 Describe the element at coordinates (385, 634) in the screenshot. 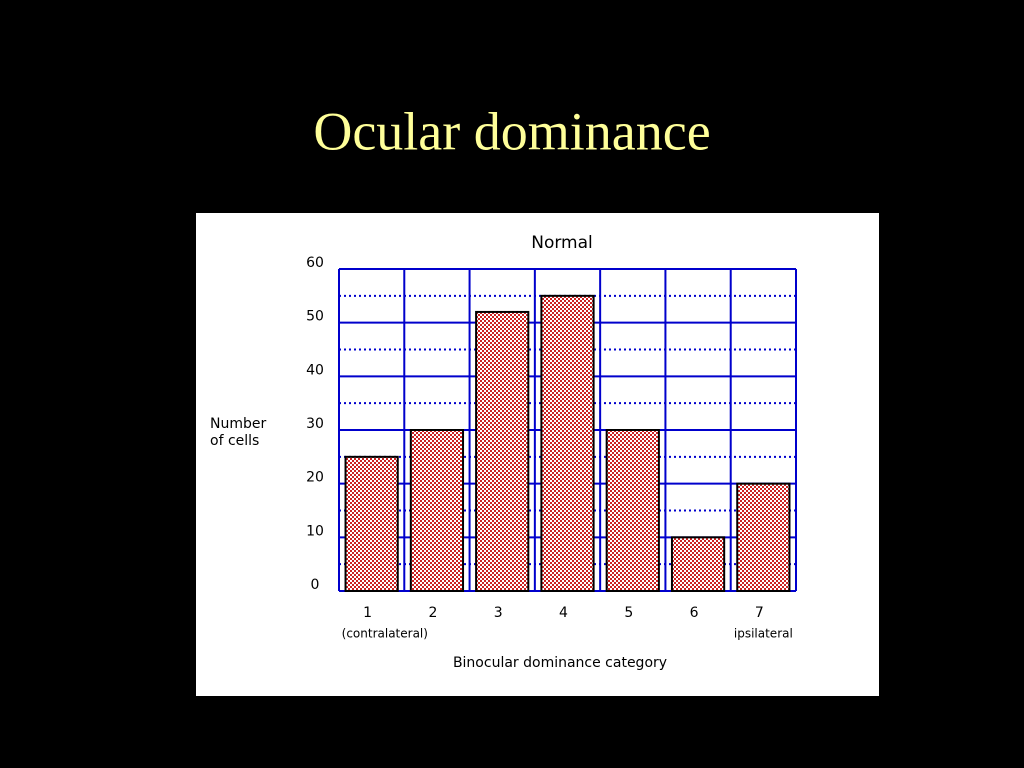

I see `x-tick-note: (contralateral)` at that location.